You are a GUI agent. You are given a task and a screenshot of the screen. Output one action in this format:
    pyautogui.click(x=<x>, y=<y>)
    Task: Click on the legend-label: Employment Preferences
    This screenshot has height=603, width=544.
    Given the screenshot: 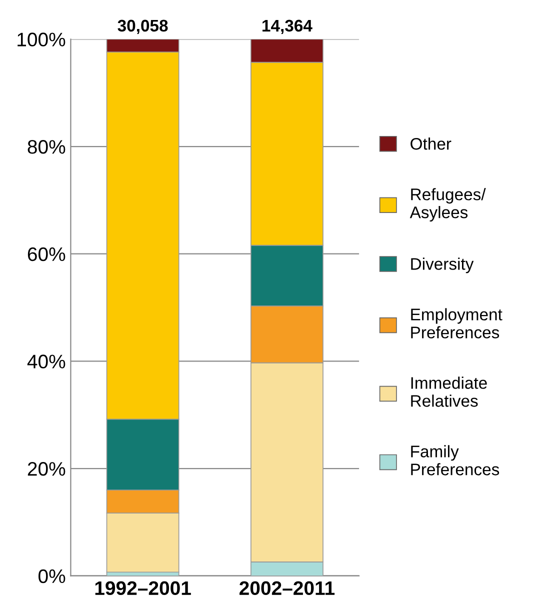 What is the action you would take?
    pyautogui.click(x=456, y=323)
    